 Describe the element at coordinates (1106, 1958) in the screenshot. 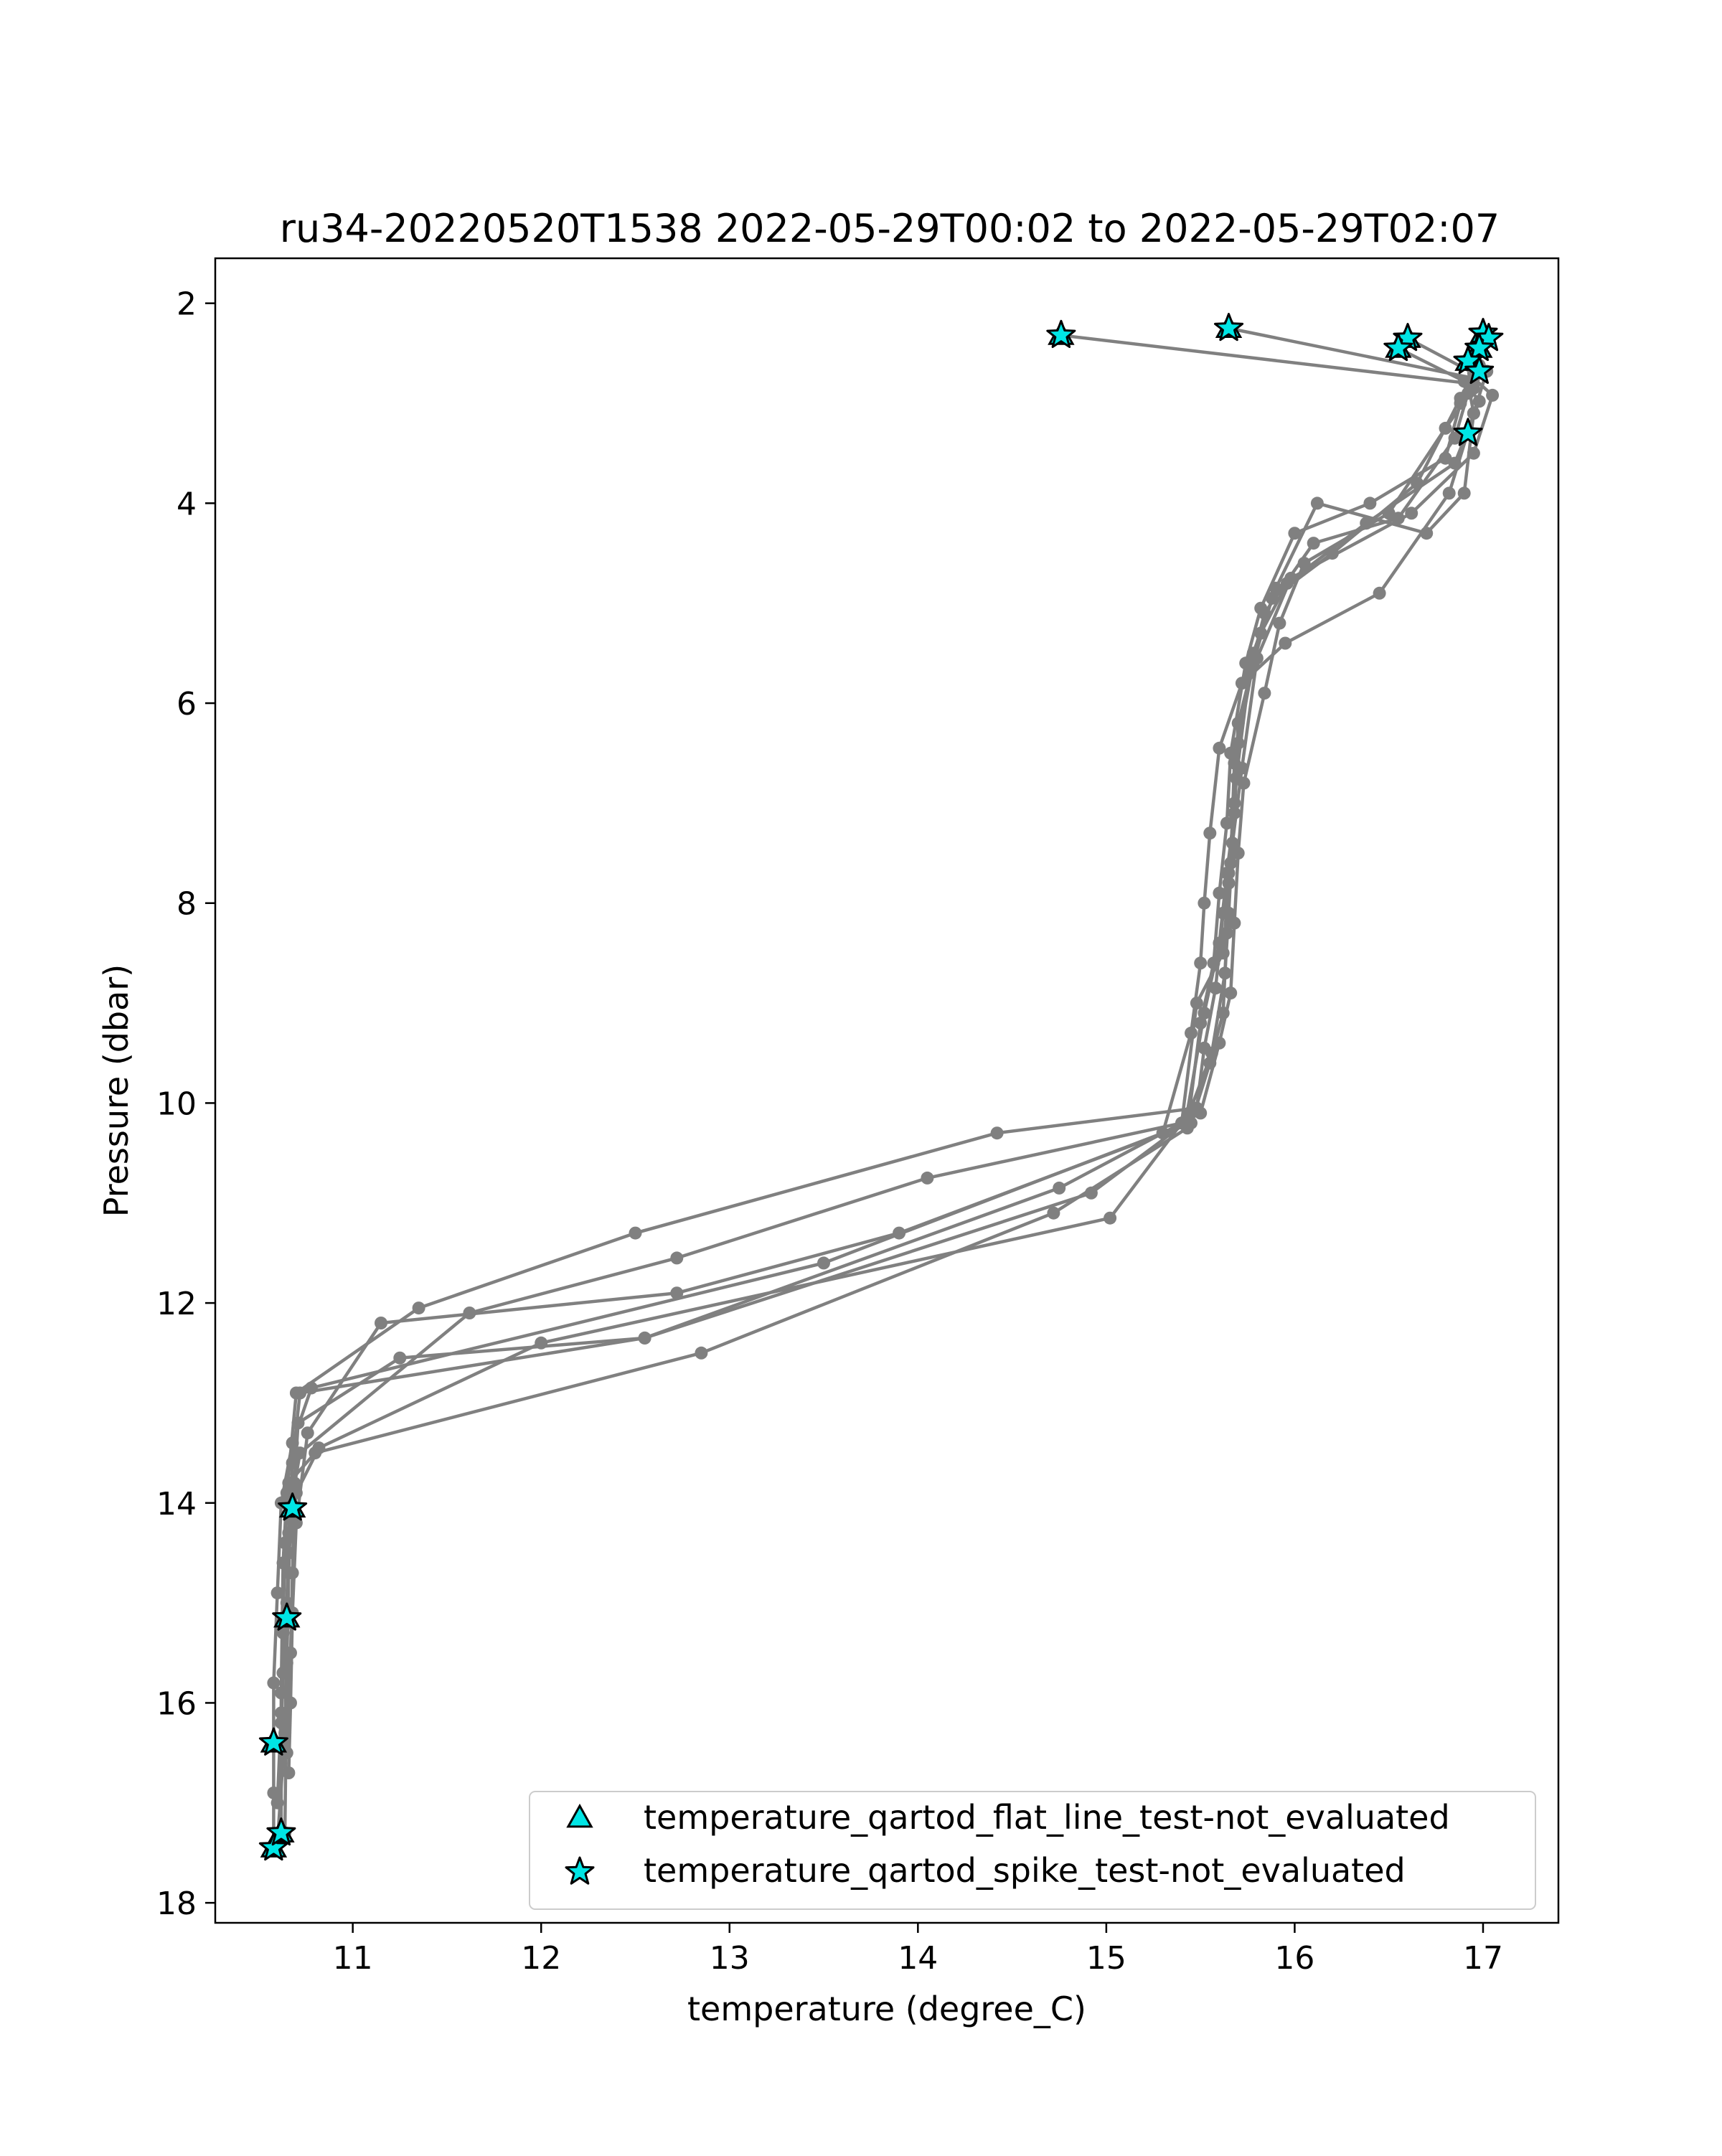

I see `x-tick-label: 15` at that location.